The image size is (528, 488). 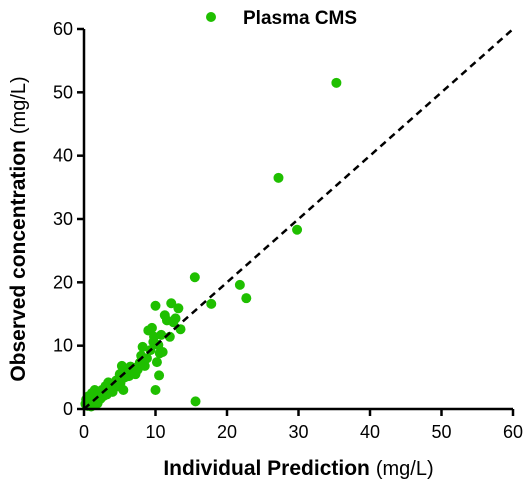 I want to click on x-axis-ticks: 0 10 20 30 40 50 60, so click(x=301, y=425).